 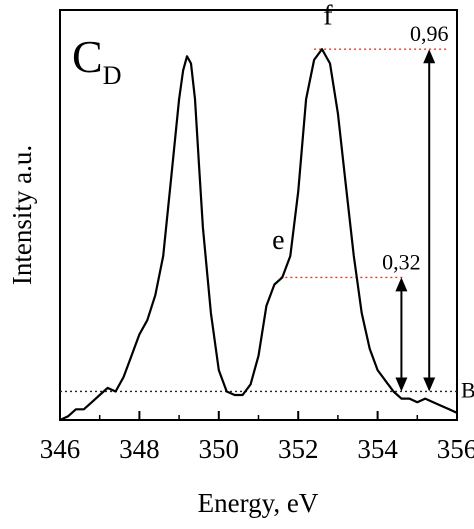 I want to click on x-tick-label: 346, so click(x=60, y=449).